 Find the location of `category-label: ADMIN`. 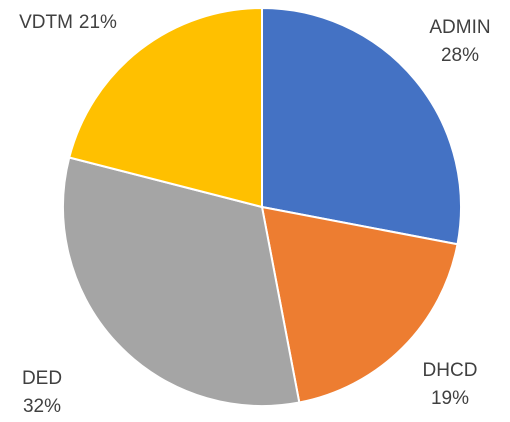

category-label: ADMIN is located at coordinates (459, 27).